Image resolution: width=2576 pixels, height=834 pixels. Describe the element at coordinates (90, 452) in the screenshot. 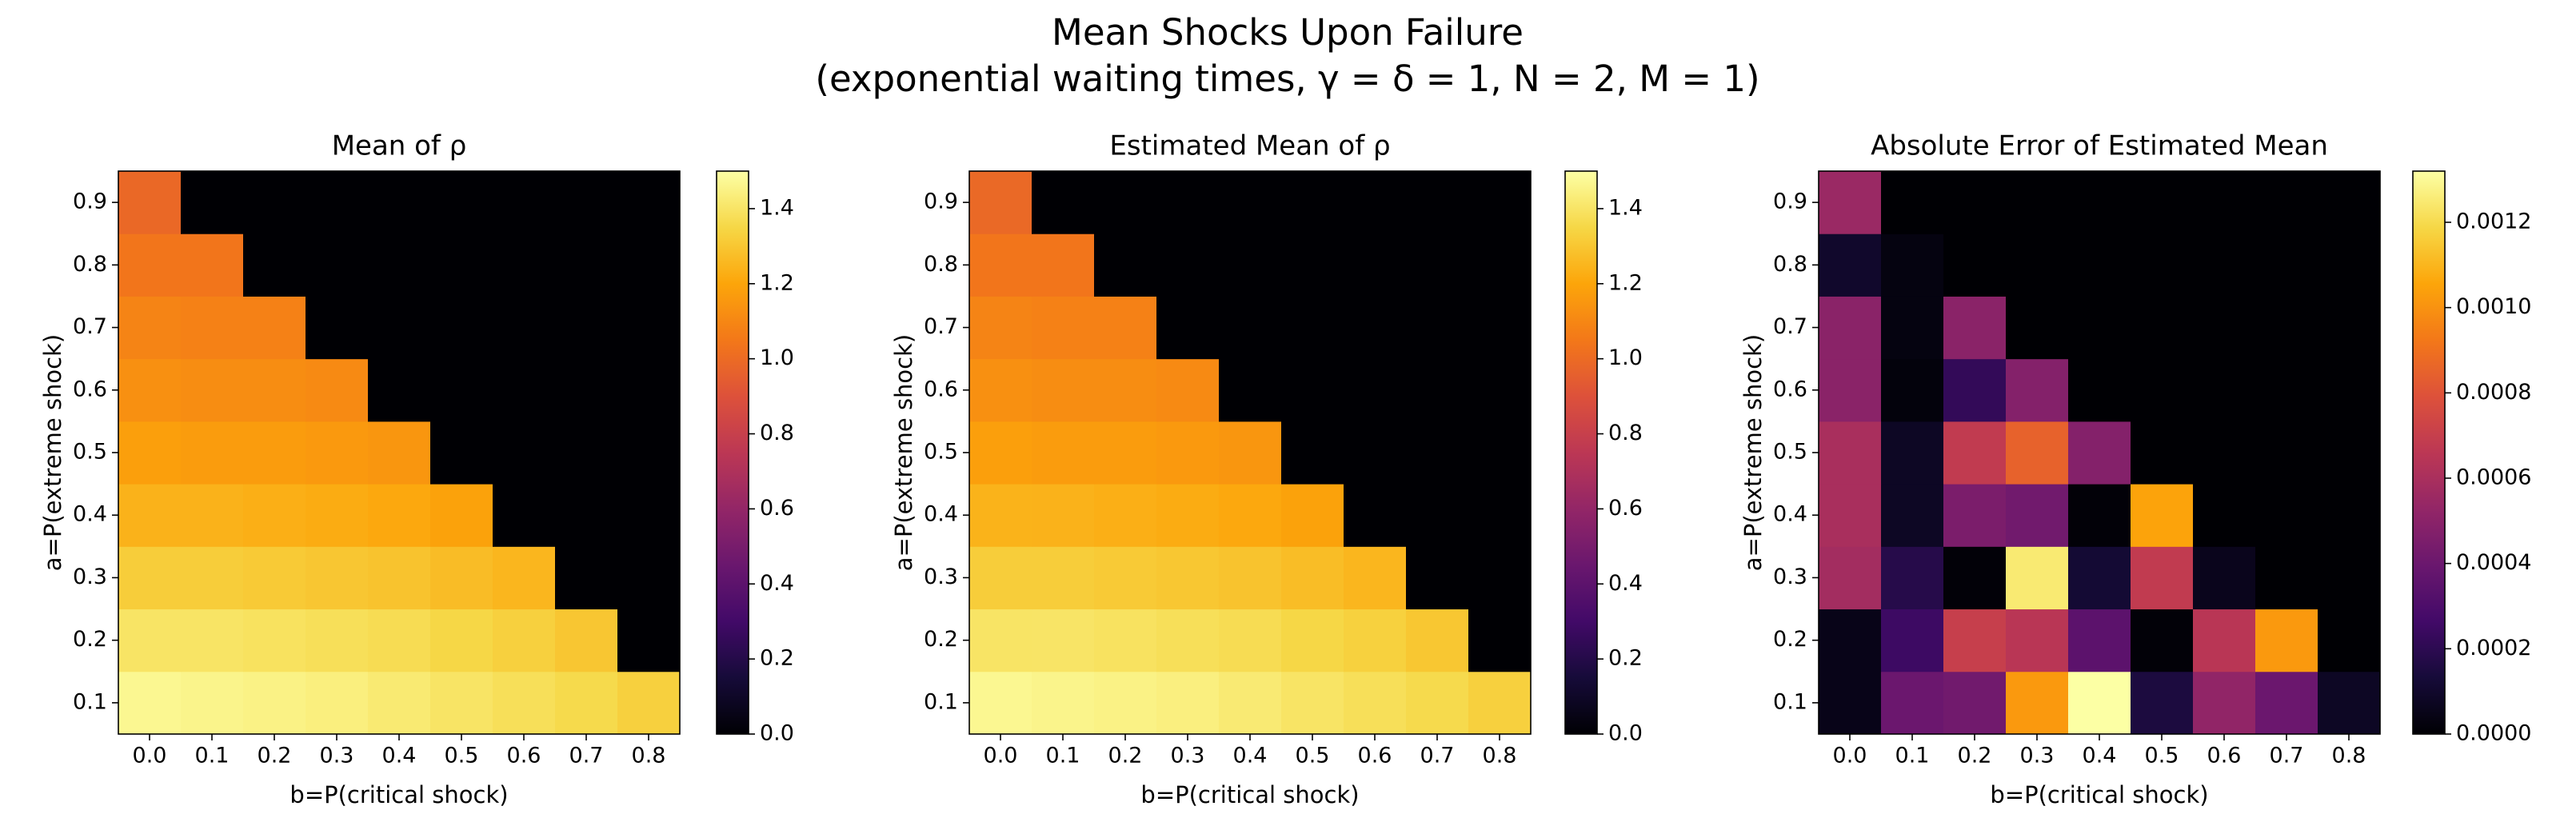

I see `y-tick-label: 0.5` at that location.